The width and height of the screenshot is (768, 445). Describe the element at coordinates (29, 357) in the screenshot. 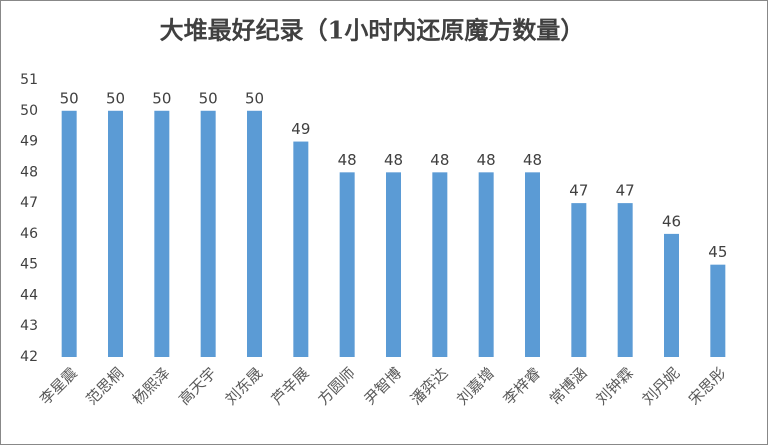

I see `y-tick-label: 42` at that location.